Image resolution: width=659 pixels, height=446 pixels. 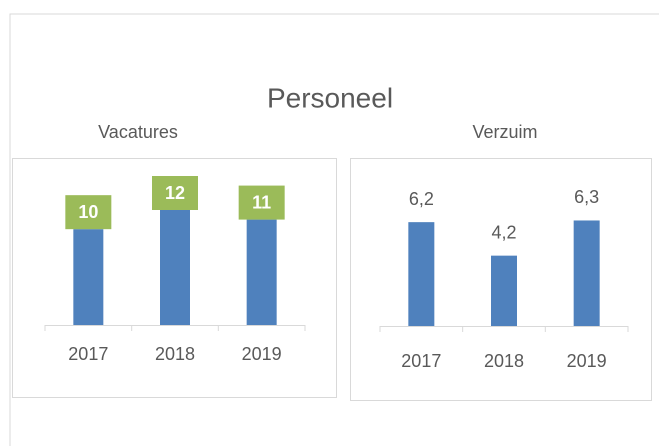 What do you see at coordinates (504, 132) in the screenshot?
I see `chart-title: Verzuim` at bounding box center [504, 132].